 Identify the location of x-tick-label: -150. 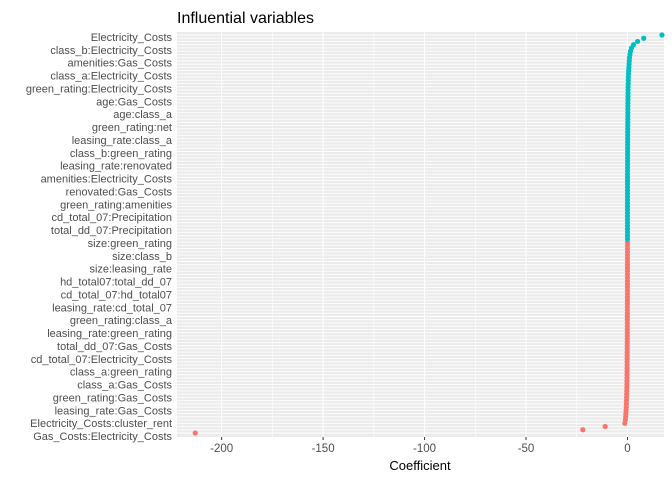
(323, 449).